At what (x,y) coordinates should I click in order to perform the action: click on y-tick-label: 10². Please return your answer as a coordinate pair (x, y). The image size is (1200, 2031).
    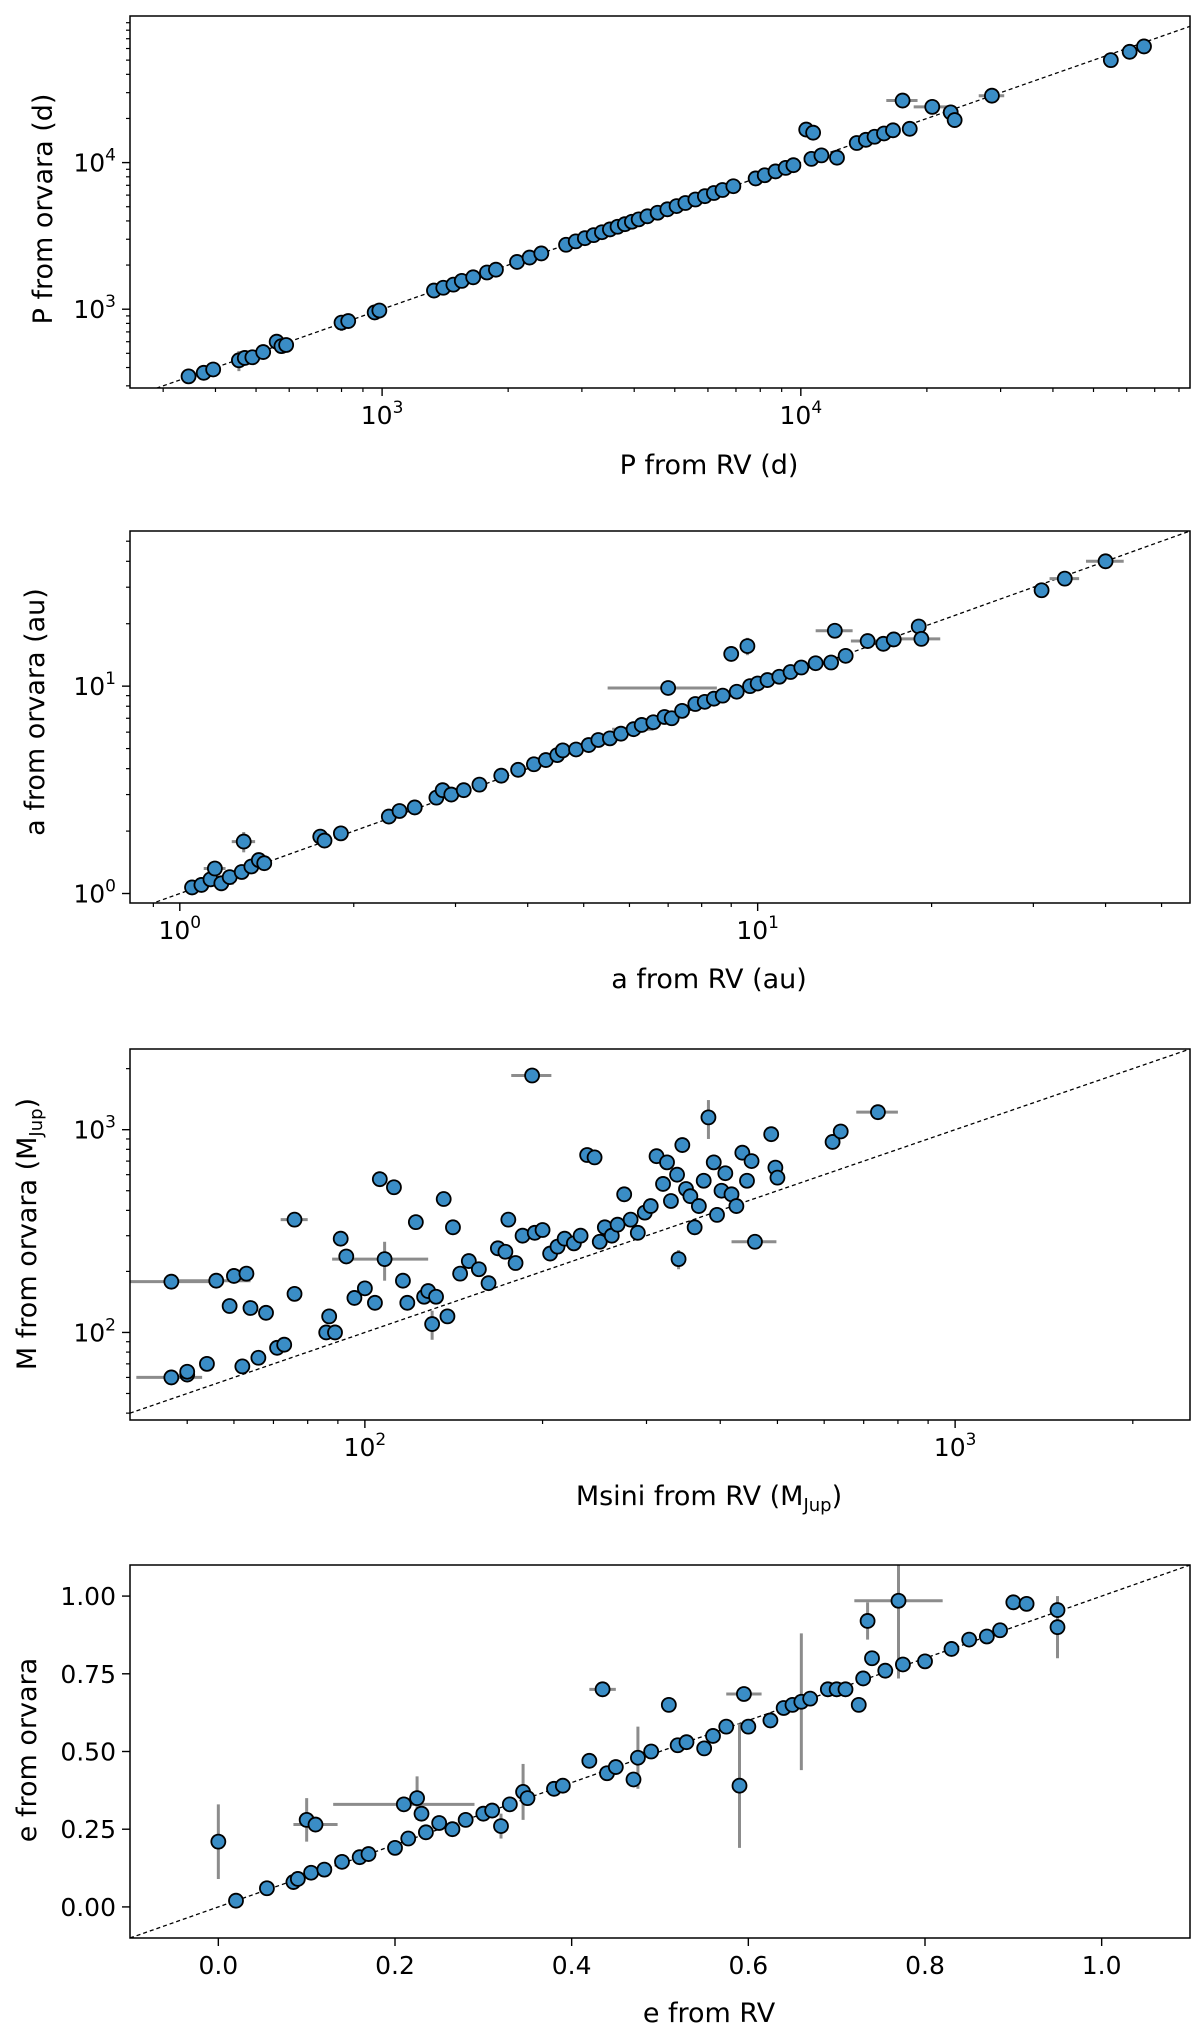
    Looking at the image, I should click on (94, 1331).